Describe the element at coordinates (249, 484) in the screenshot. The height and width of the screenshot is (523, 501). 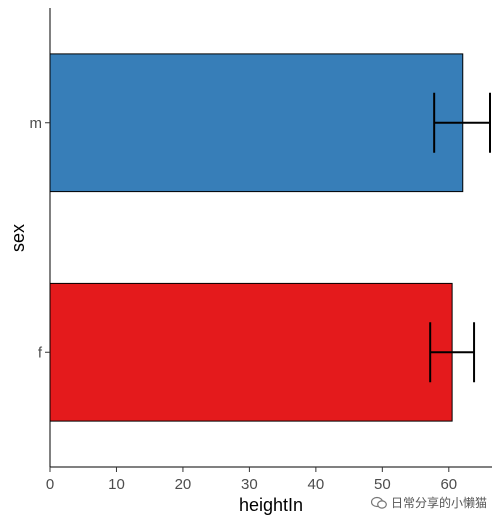
I see `x-tick-label-30: 30` at that location.